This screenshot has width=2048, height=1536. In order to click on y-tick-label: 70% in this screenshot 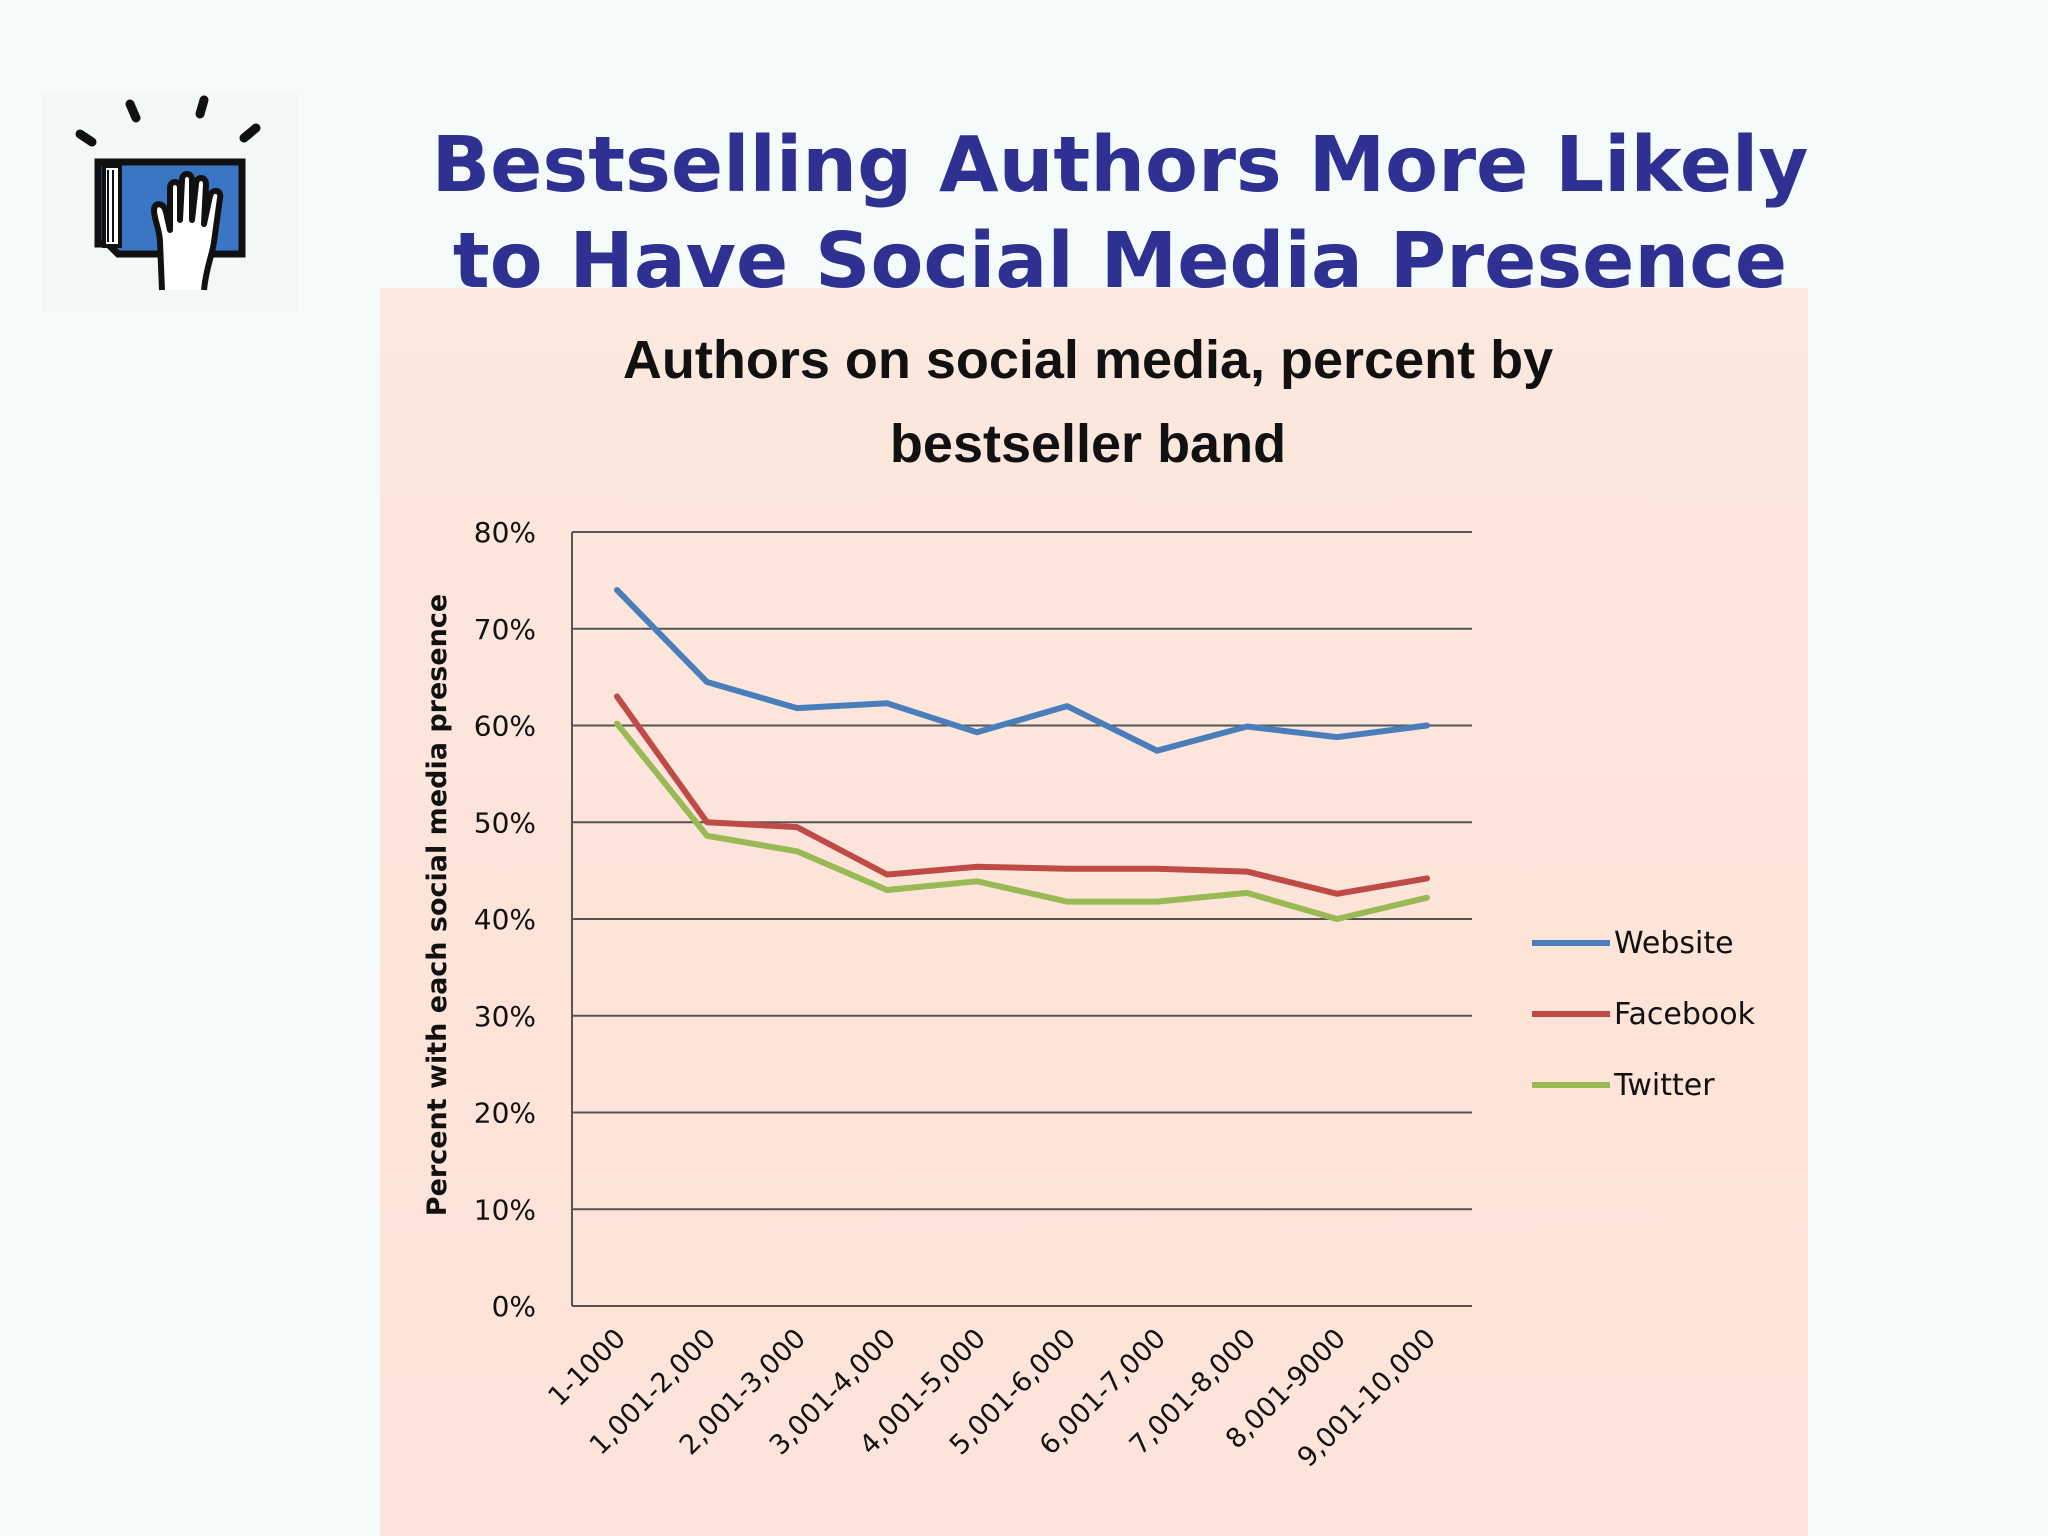, I will do `click(505, 629)`.